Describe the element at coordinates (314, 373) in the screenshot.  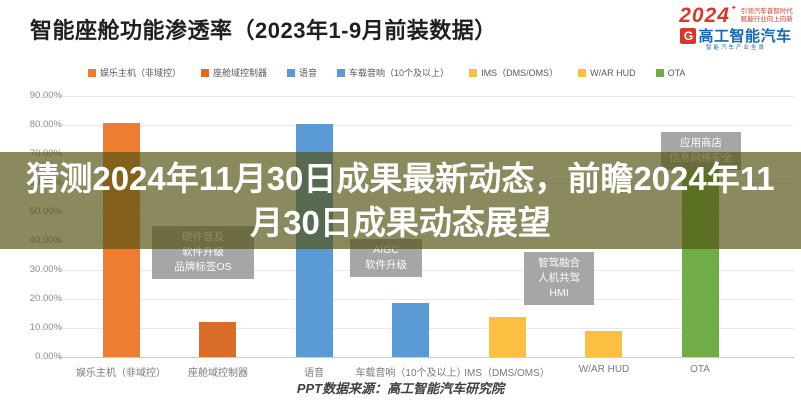
I see `x-axis-label: 语音` at that location.